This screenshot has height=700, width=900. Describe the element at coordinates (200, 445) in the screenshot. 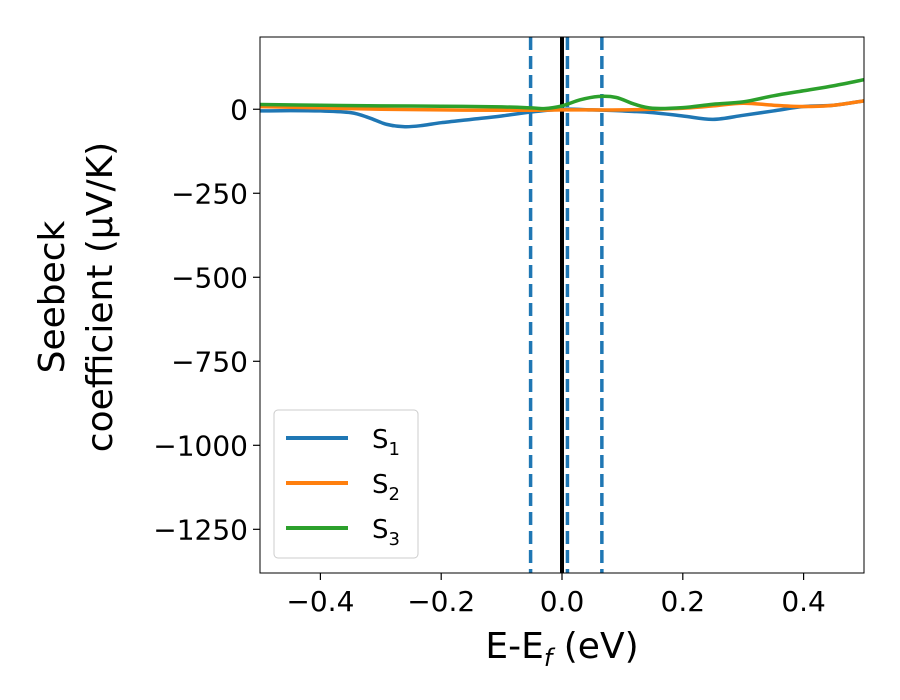

I see `y-tick-label: −1000` at that location.